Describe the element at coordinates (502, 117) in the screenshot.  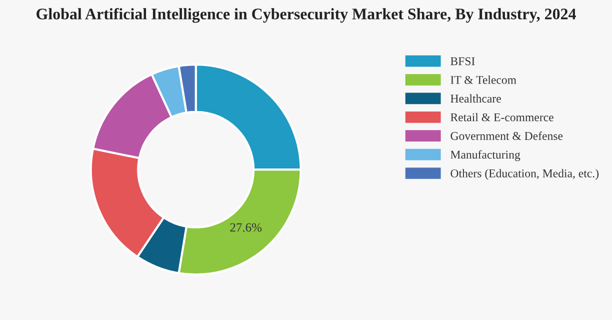
I see `legend-label: Retail & E-commerce` at that location.